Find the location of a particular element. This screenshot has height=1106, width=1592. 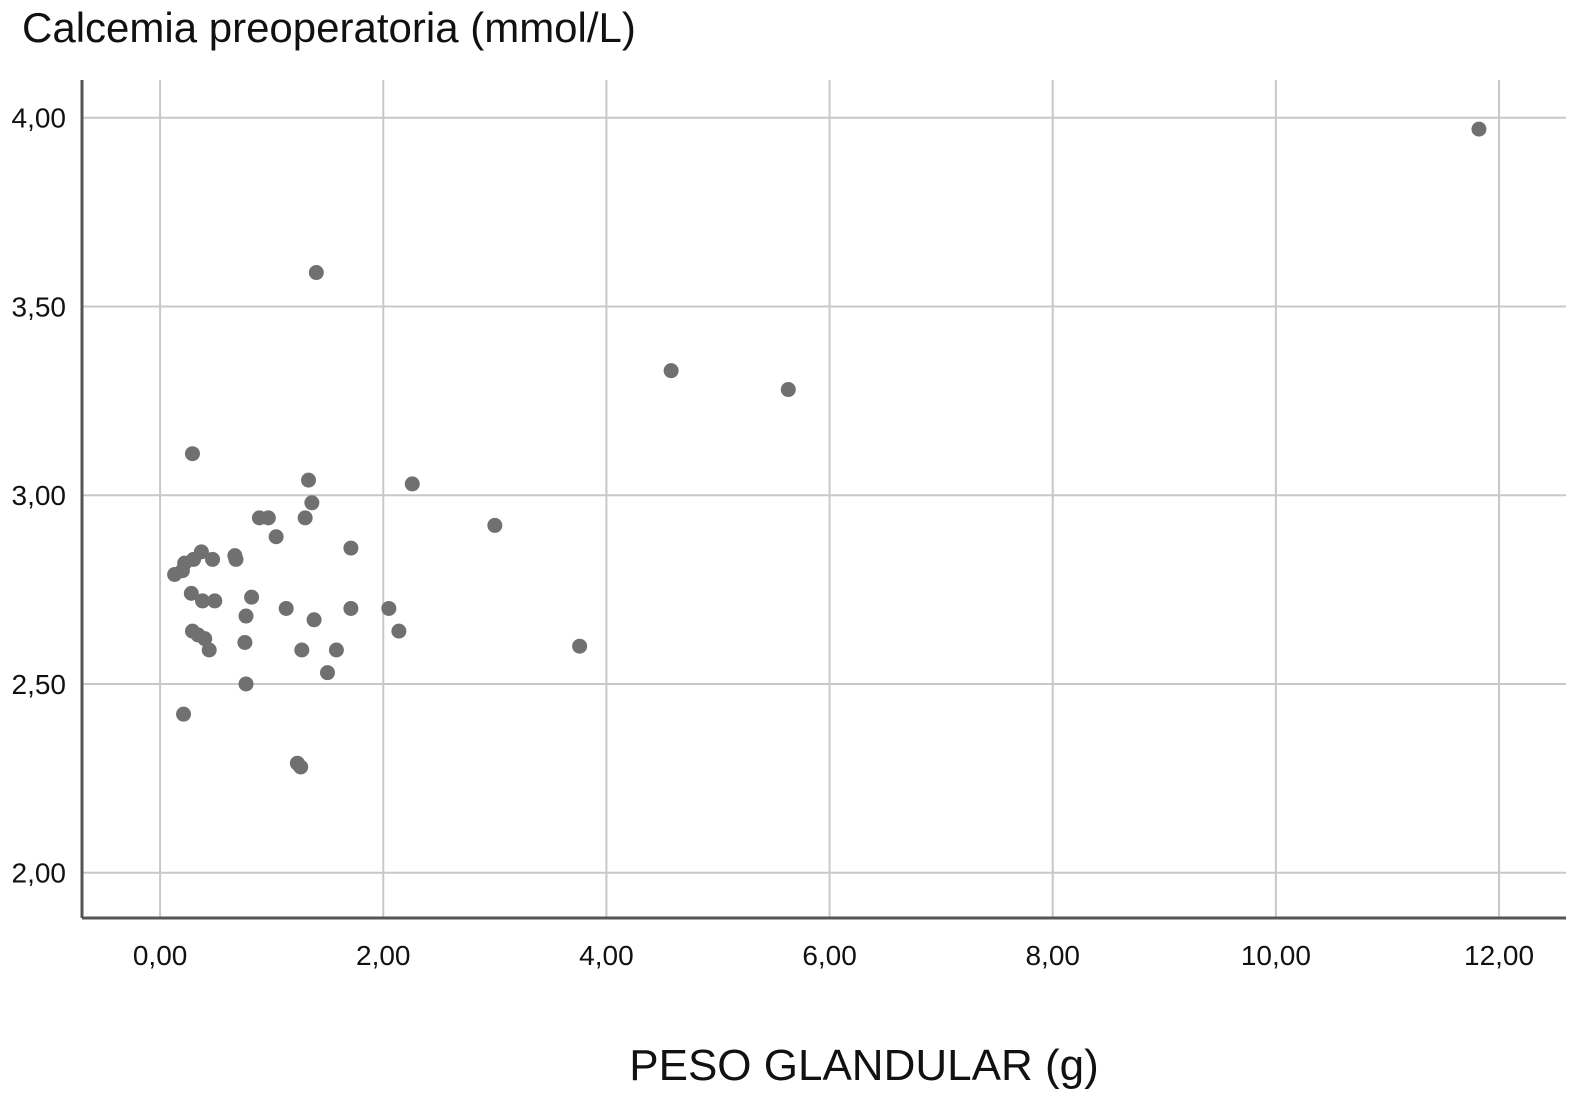

y-tick-label: 3,00 is located at coordinates (39, 495).